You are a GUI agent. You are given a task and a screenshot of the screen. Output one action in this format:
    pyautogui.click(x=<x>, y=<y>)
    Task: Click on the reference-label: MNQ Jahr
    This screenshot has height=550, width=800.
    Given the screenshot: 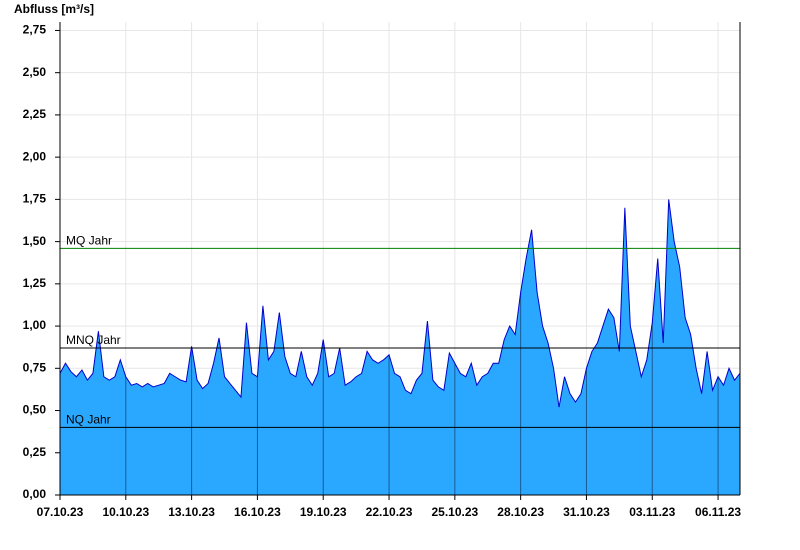 What is the action you would take?
    pyautogui.click(x=93, y=340)
    